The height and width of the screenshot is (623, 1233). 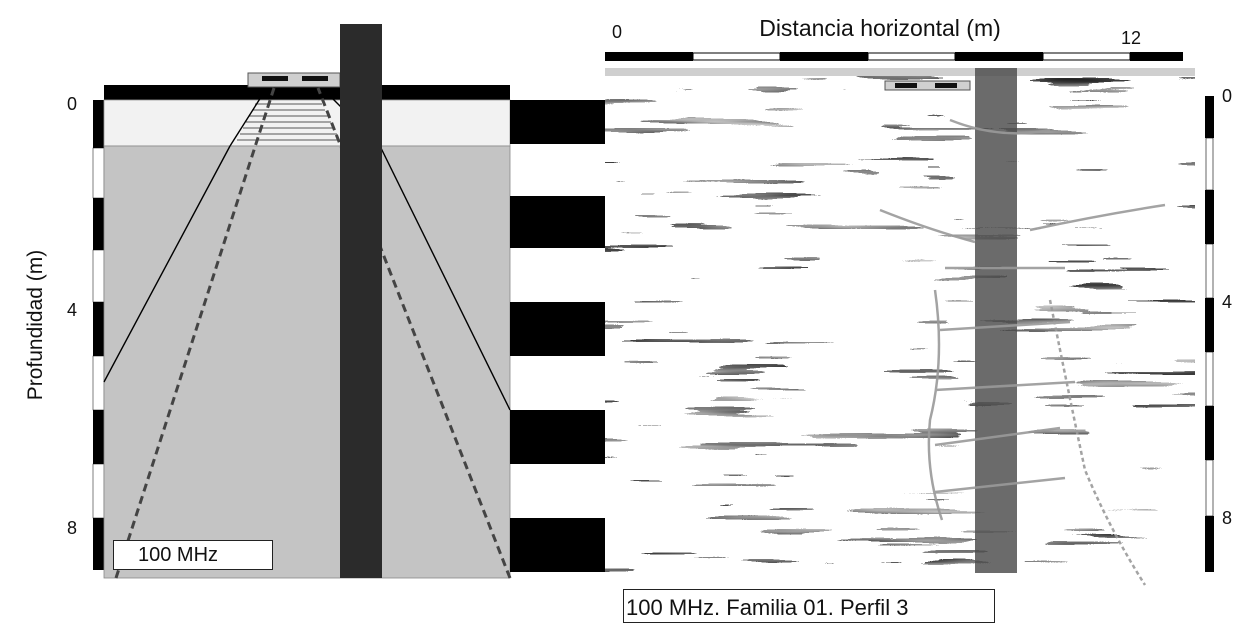 I want to click on middle-scale-bar, so click(x=557, y=336).